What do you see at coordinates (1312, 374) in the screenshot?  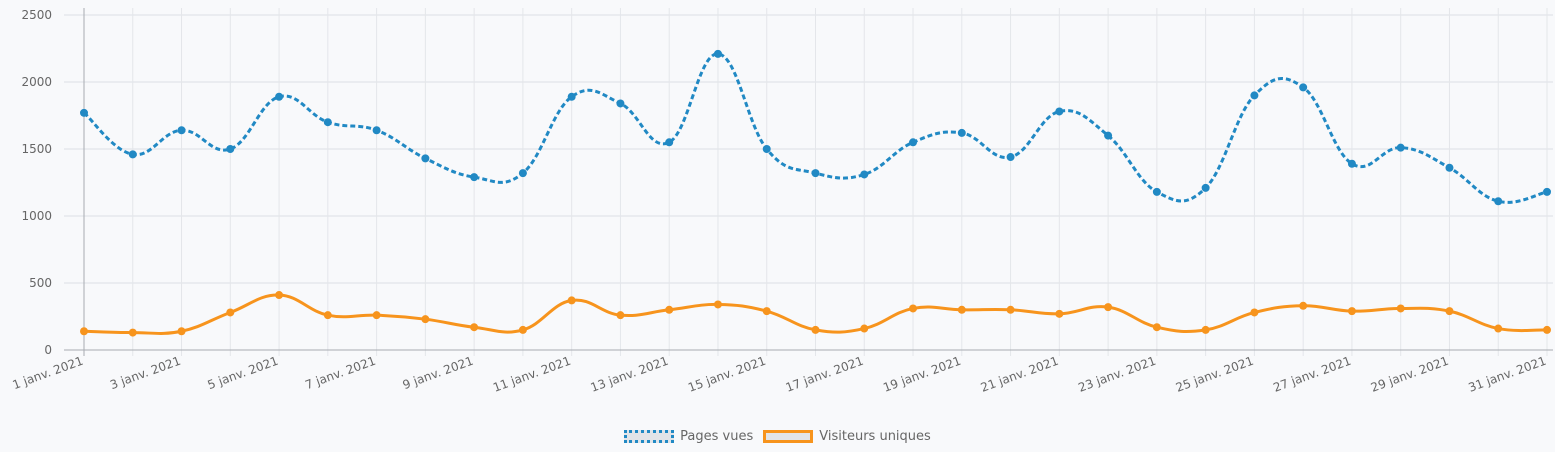 I see `x-tick-label: 27 janv. 2021` at bounding box center [1312, 374].